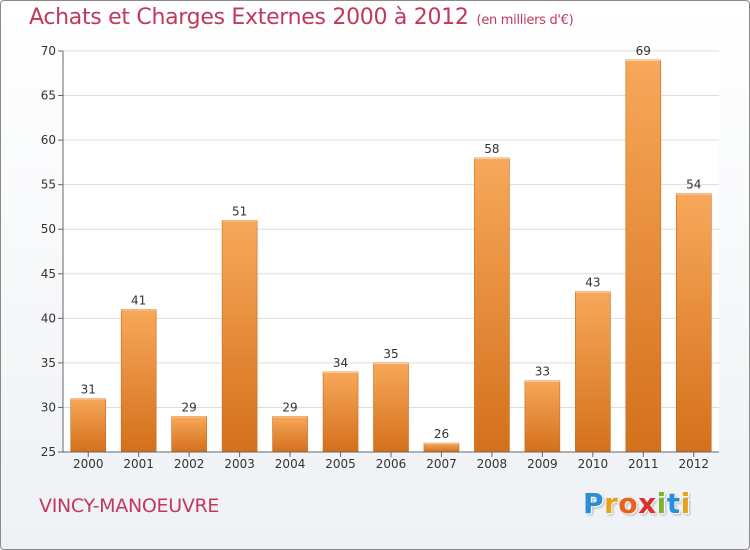 The width and height of the screenshot is (750, 550). What do you see at coordinates (189, 434) in the screenshot?
I see `bar-2002` at bounding box center [189, 434].